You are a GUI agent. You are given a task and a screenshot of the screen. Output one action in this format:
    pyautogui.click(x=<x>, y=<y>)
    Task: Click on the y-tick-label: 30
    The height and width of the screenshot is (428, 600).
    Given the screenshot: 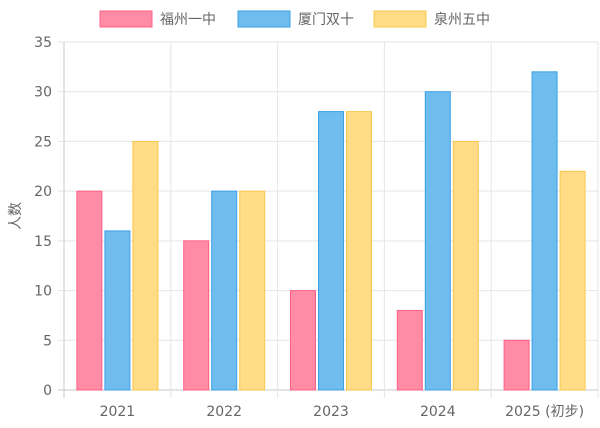 What is the action you would take?
    pyautogui.click(x=43, y=93)
    